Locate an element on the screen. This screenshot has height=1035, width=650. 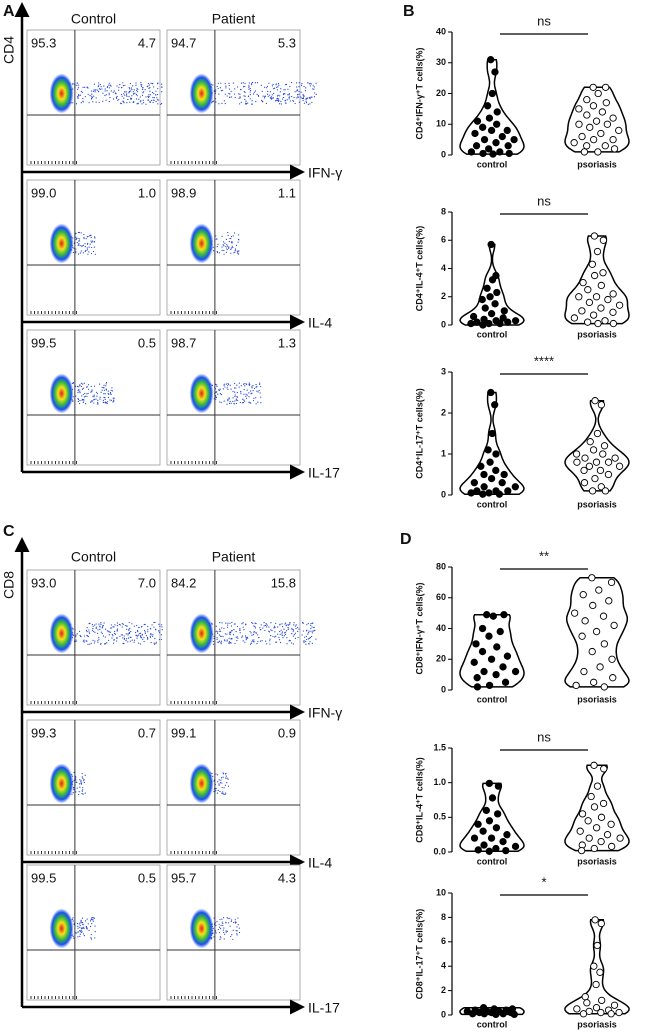
quadrant-value: 5.3 is located at coordinates (287, 42).